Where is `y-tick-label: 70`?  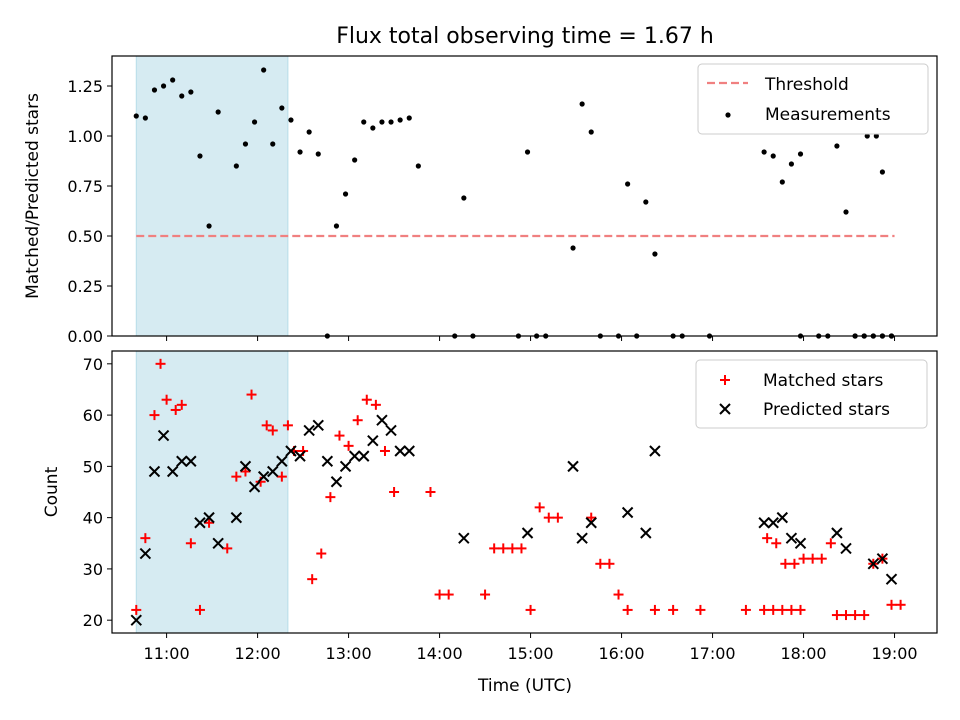
y-tick-label: 70 is located at coordinates (93, 364).